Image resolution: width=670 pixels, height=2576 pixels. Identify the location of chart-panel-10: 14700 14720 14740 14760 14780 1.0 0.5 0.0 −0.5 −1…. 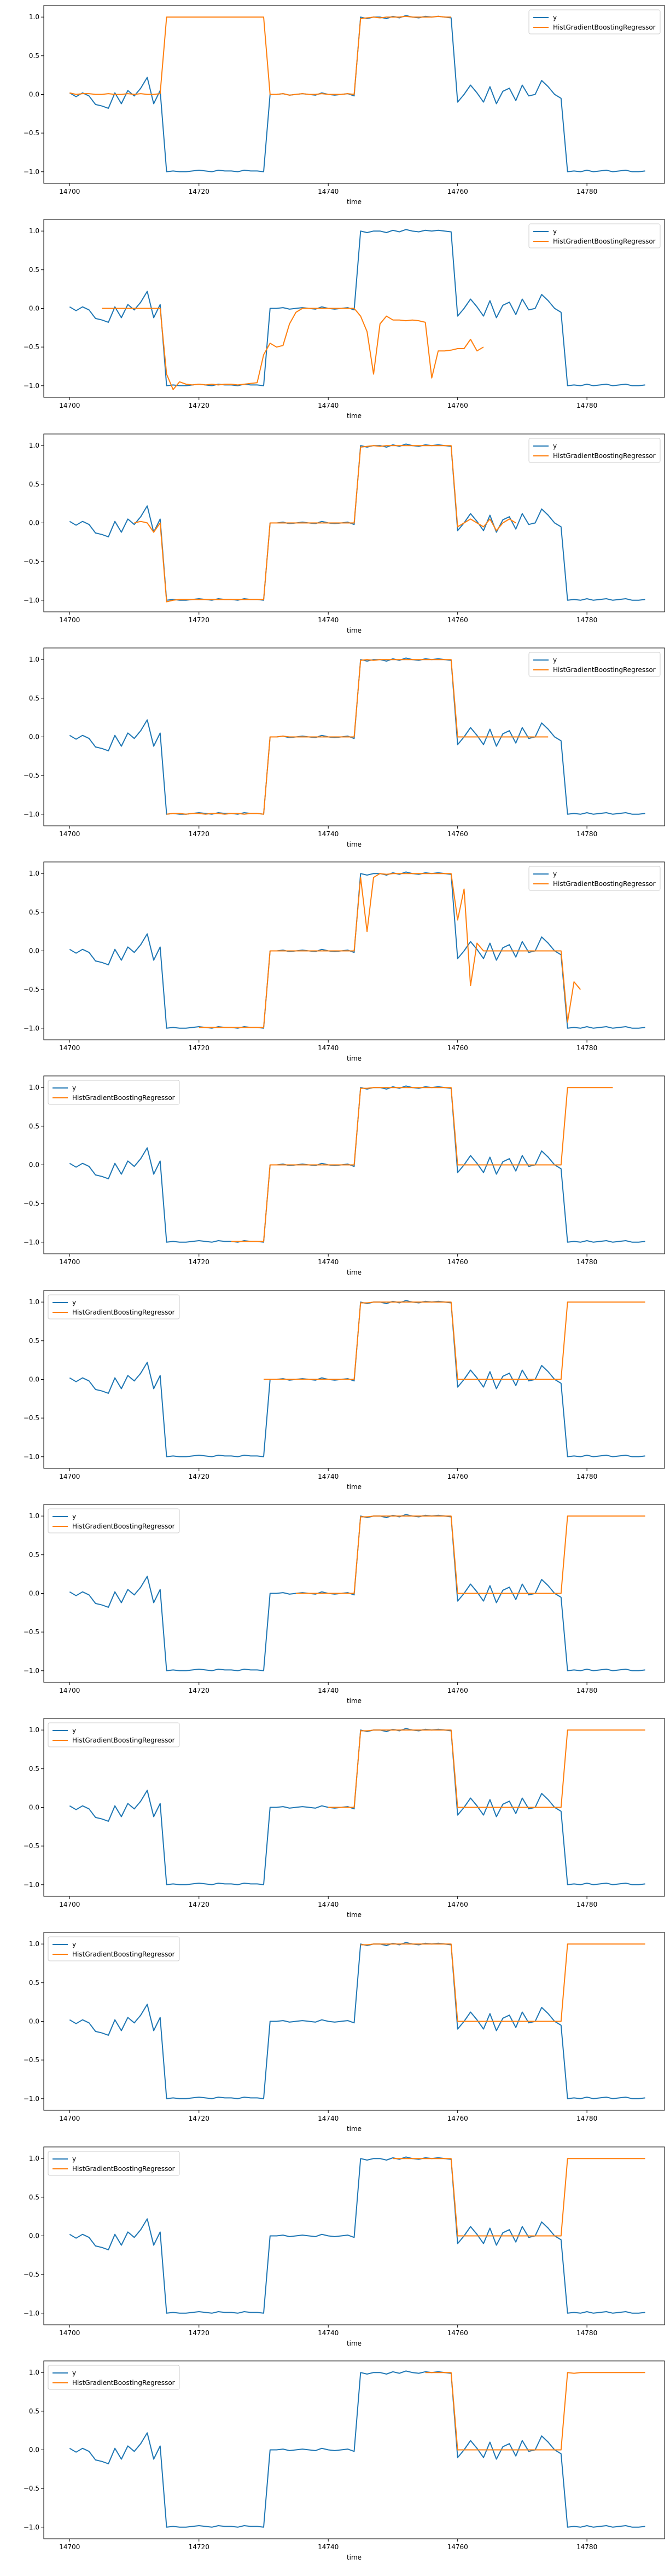
(335, 2038).